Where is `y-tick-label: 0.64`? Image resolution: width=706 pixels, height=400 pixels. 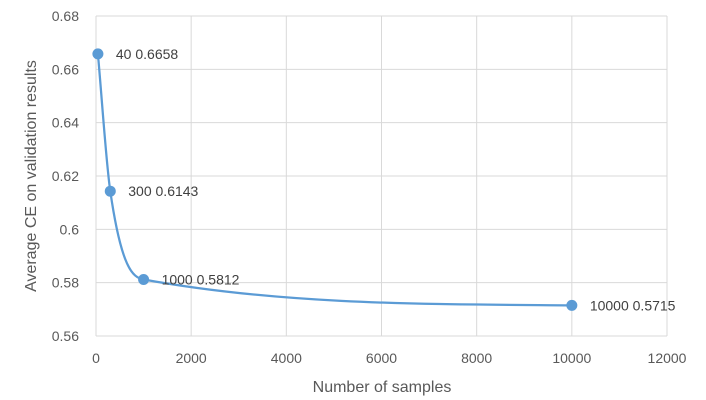
y-tick-label: 0.64 is located at coordinates (65, 123).